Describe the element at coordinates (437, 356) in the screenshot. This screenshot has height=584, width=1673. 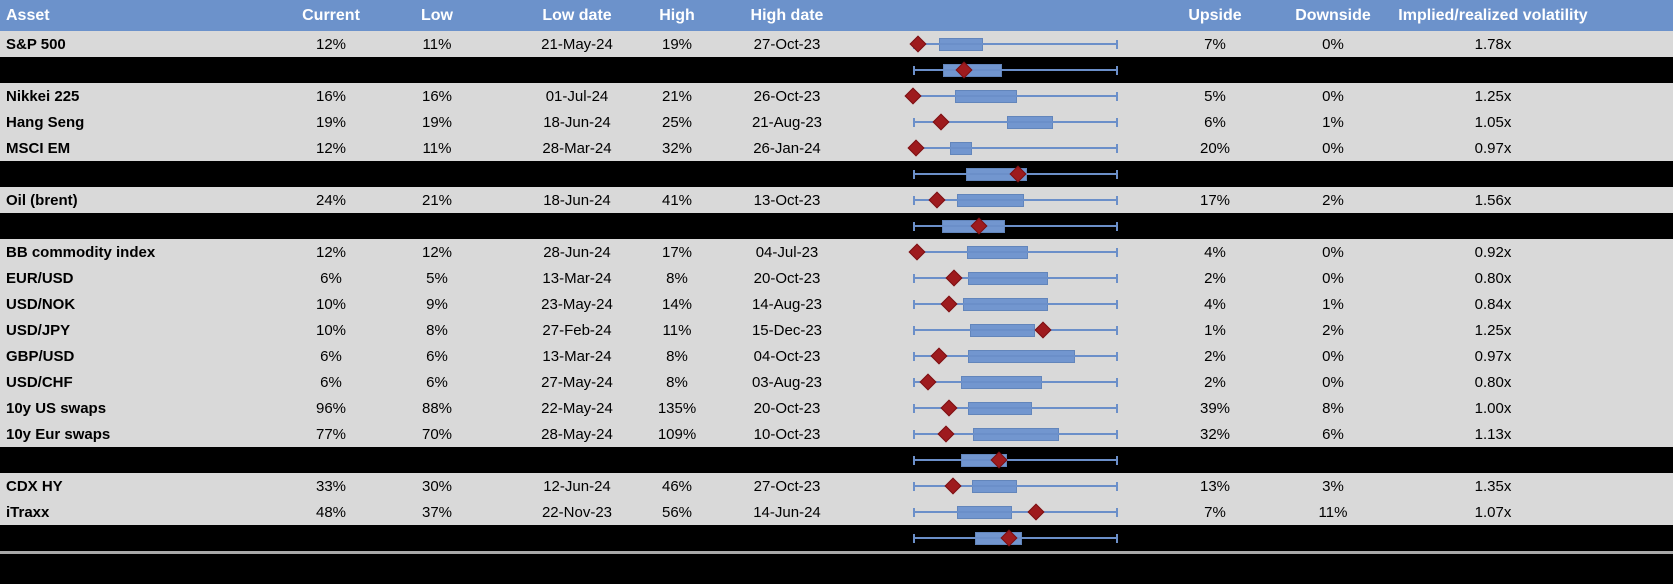
I see `cell-low: 6%` at that location.